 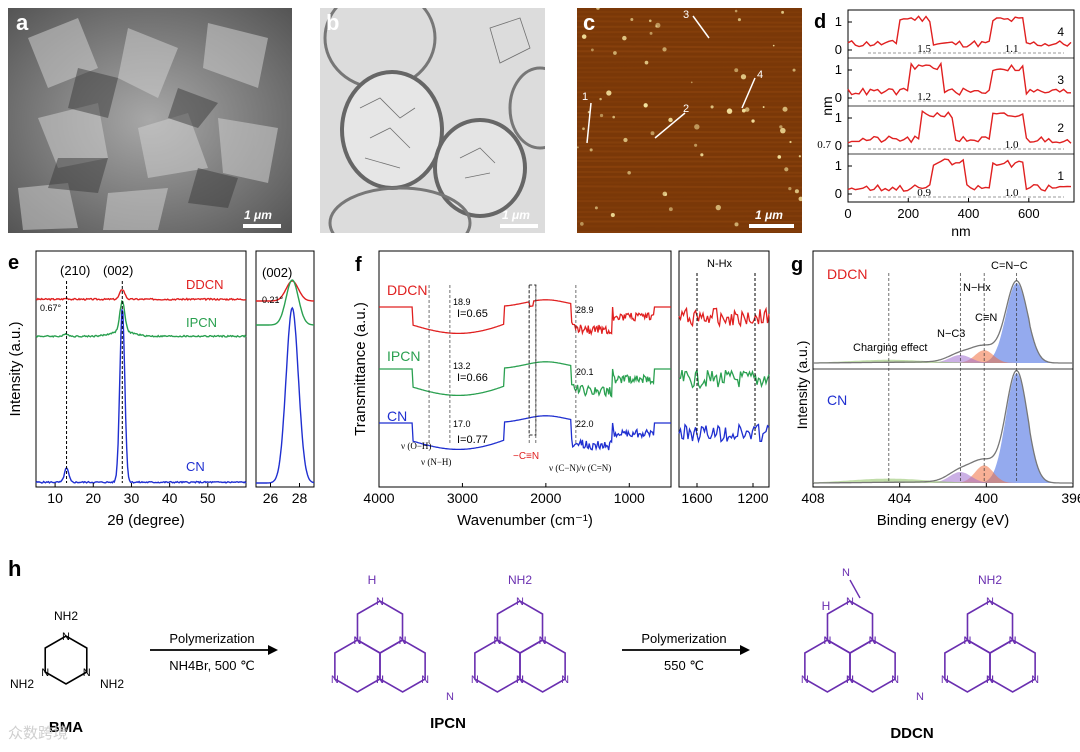 I want to click on afm-marker-1: 1, so click(x=585, y=97).